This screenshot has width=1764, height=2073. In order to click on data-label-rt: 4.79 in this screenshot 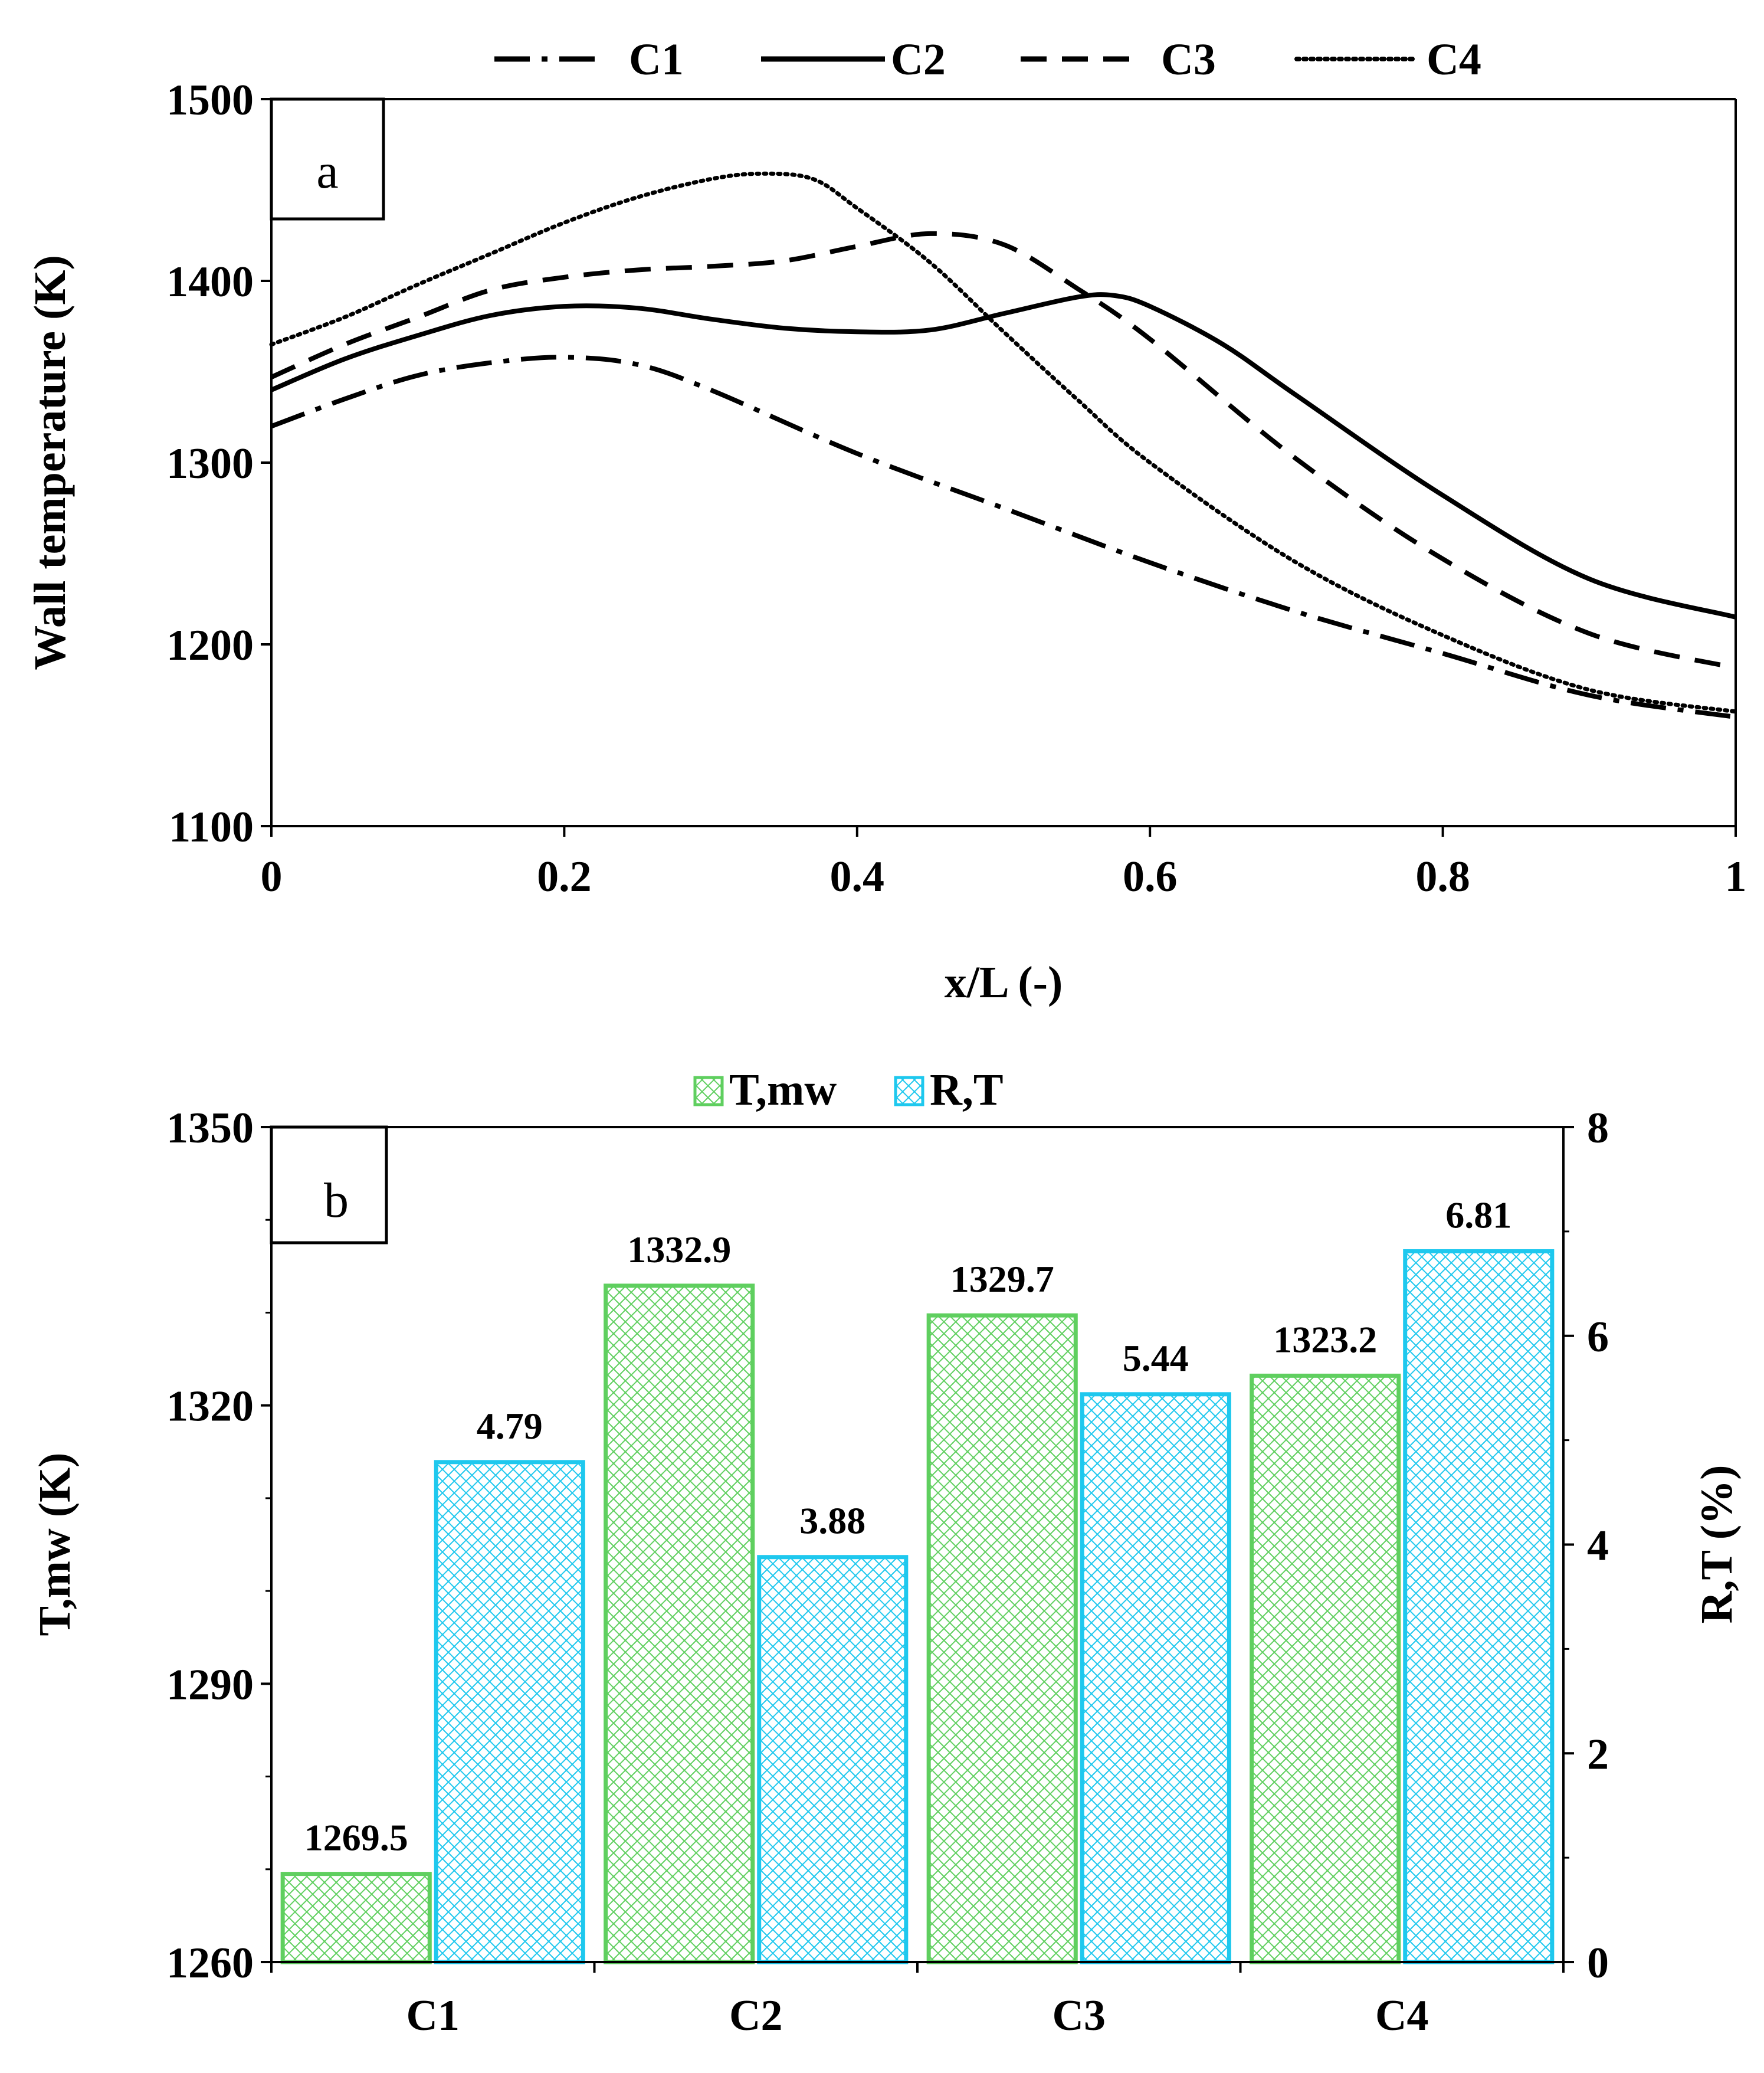, I will do `click(510, 1426)`.